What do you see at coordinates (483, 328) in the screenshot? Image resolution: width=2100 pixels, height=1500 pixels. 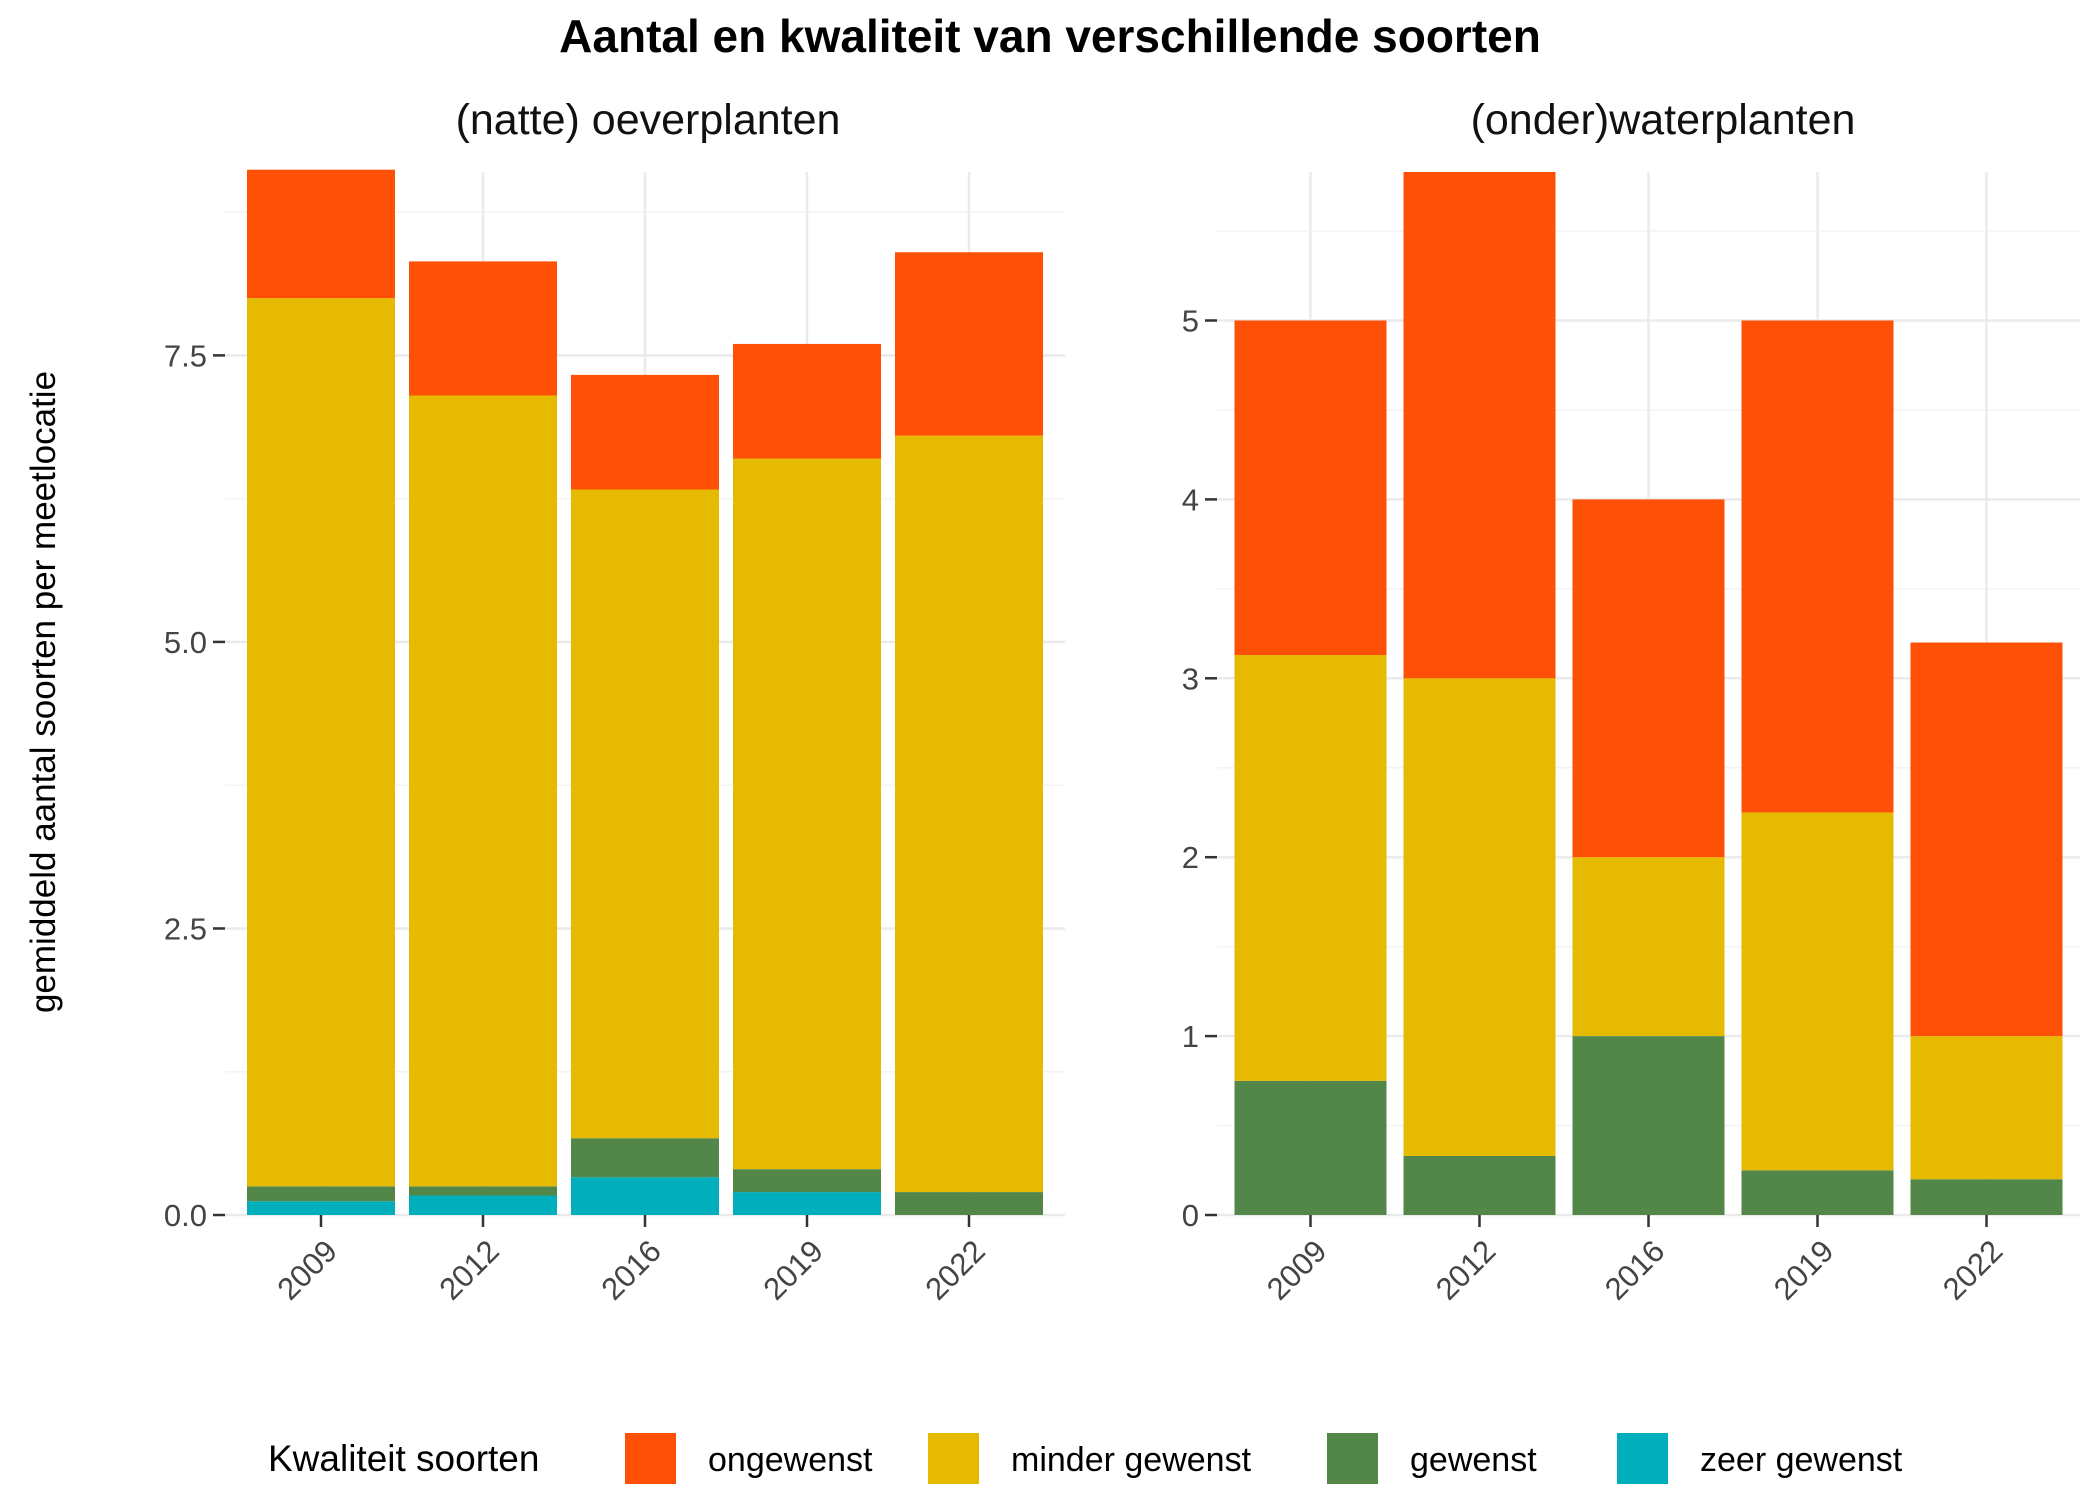 I see `bar-oeverplanten-2012-ongewenst` at bounding box center [483, 328].